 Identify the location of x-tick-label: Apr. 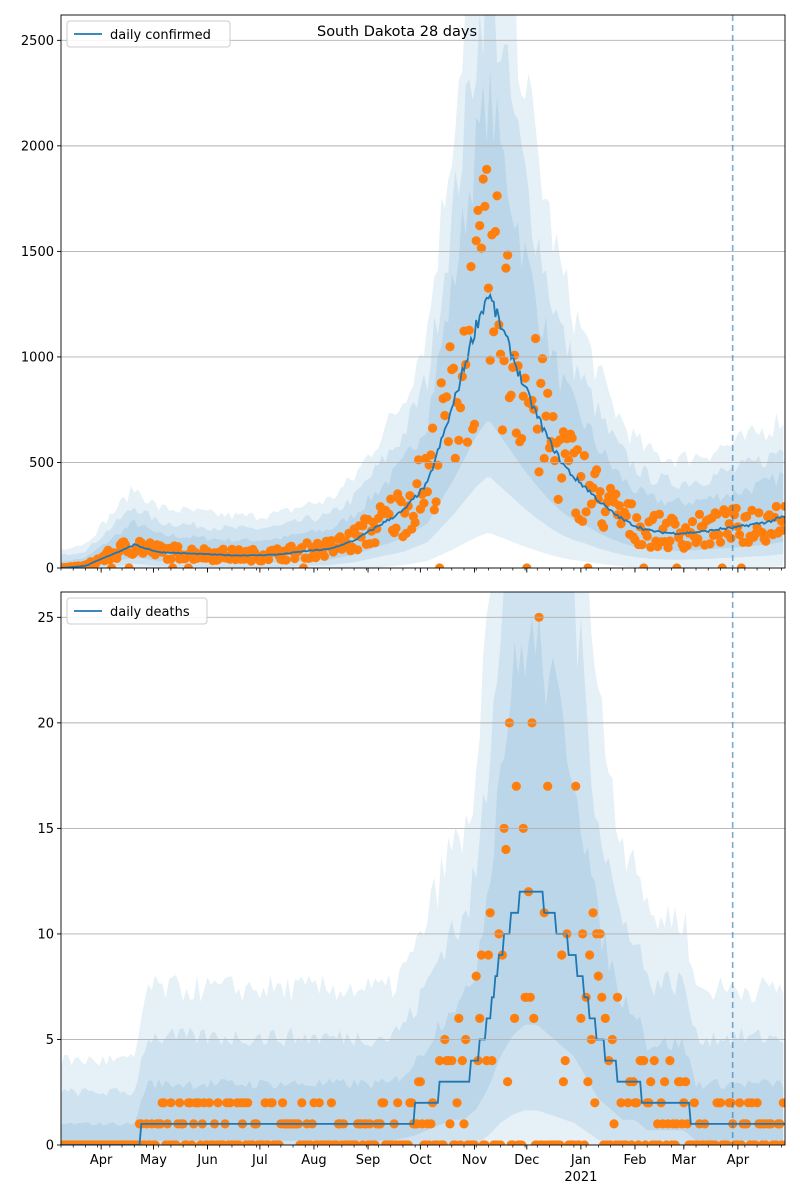
(101, 1160).